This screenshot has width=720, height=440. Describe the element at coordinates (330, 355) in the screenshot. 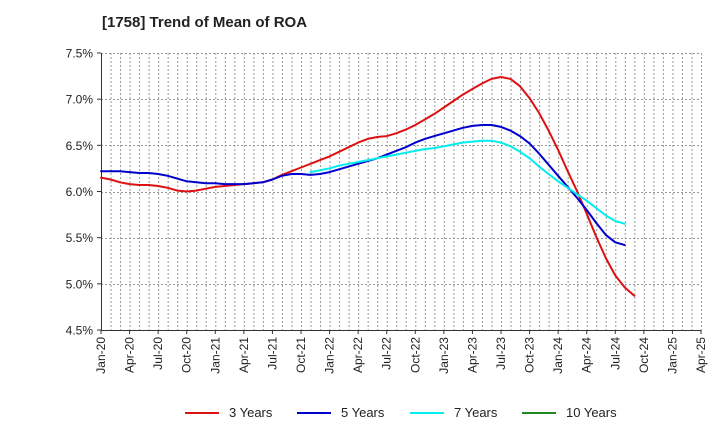

I see `x-tick-label: Jan-22` at that location.